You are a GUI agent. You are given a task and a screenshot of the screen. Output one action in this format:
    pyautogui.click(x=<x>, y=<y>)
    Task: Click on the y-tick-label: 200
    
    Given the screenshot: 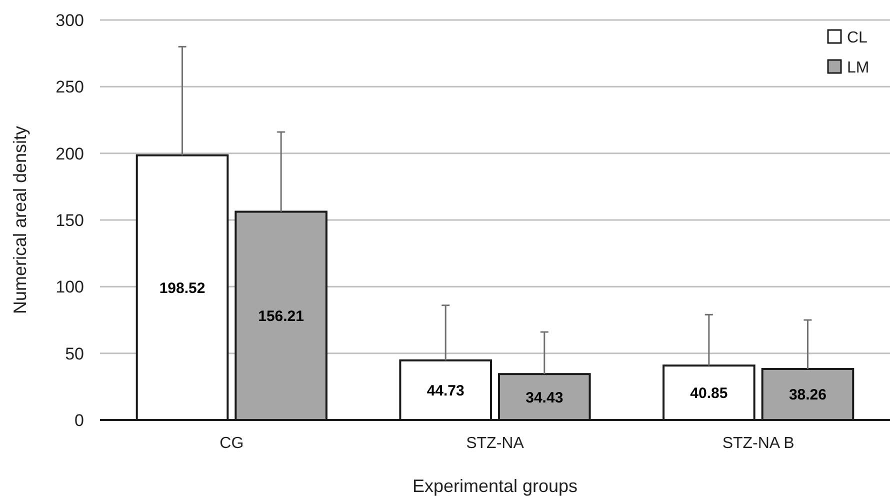 What is the action you would take?
    pyautogui.click(x=70, y=154)
    